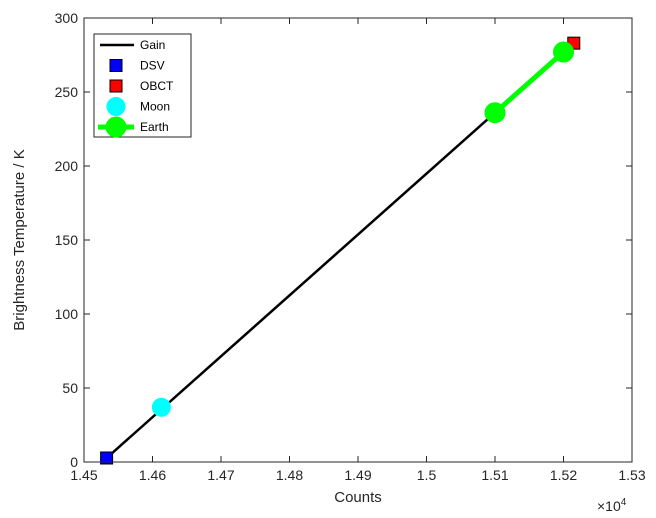 The image size is (656, 518). Describe the element at coordinates (631, 475) in the screenshot. I see `x-tick-label: 1.53` at that location.